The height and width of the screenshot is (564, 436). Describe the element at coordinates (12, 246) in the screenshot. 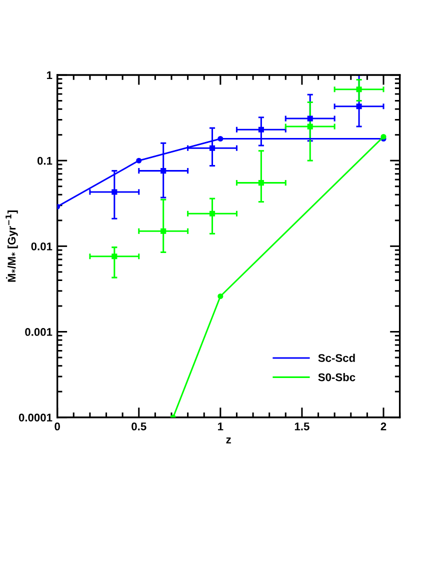

I see `y-axis-title: Ṁ$_{*}$/M$_{*}$ [Gyr$^{−1}$]` at that location.